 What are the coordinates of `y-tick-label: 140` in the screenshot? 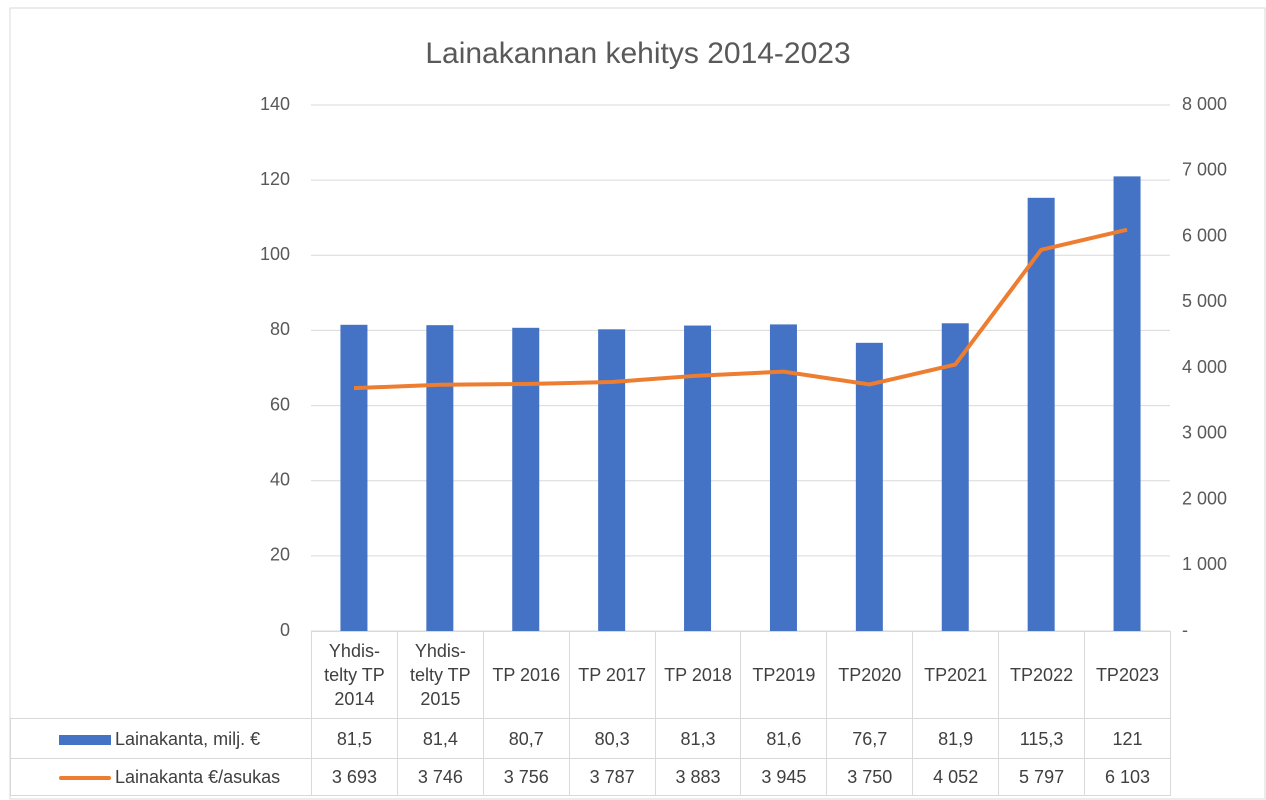 It's located at (275, 104).